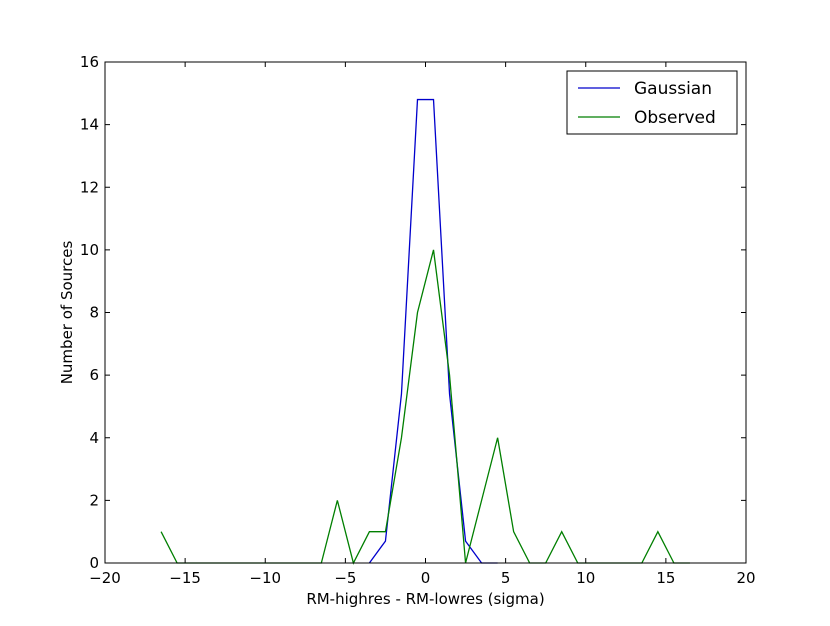 Image resolution: width=830 pixels, height=626 pixels. What do you see at coordinates (105, 578) in the screenshot?
I see `x-tick-label: −20` at bounding box center [105, 578].